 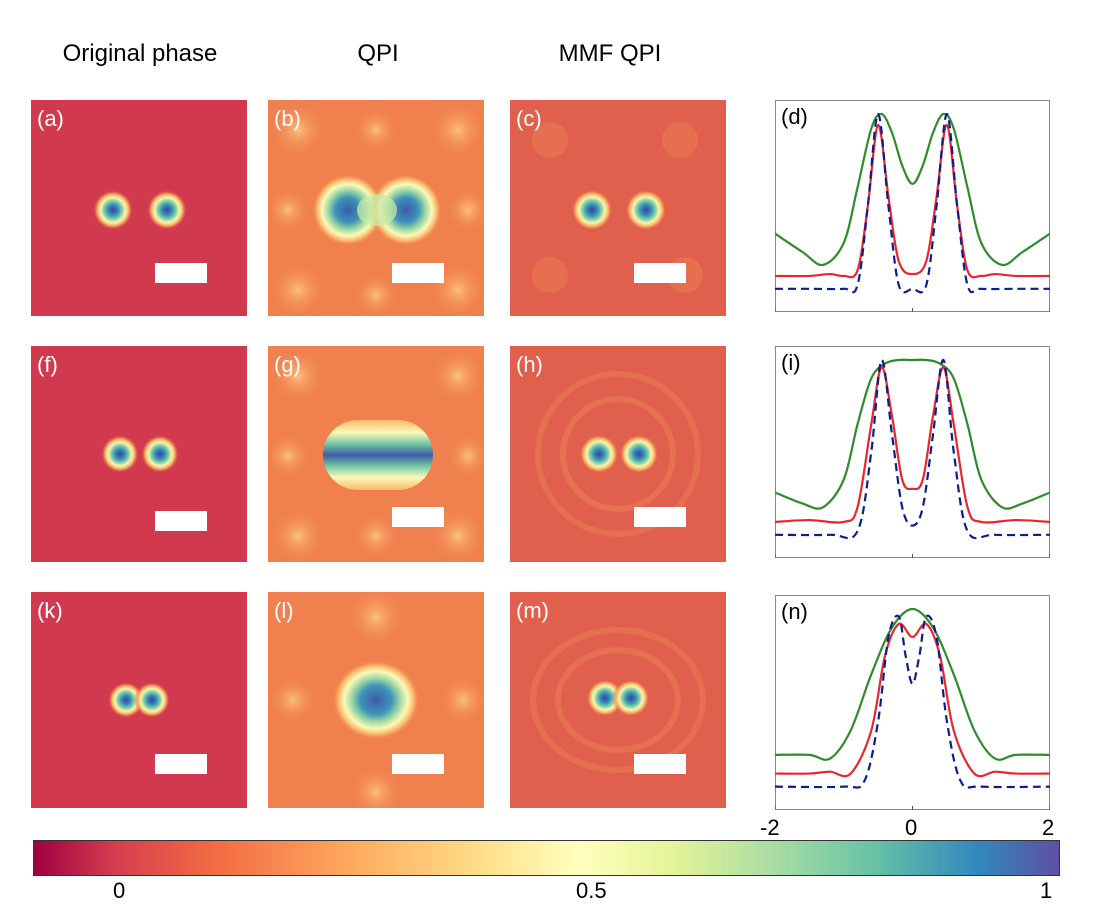 I want to click on column-title-original: Original phase, so click(x=140, y=53).